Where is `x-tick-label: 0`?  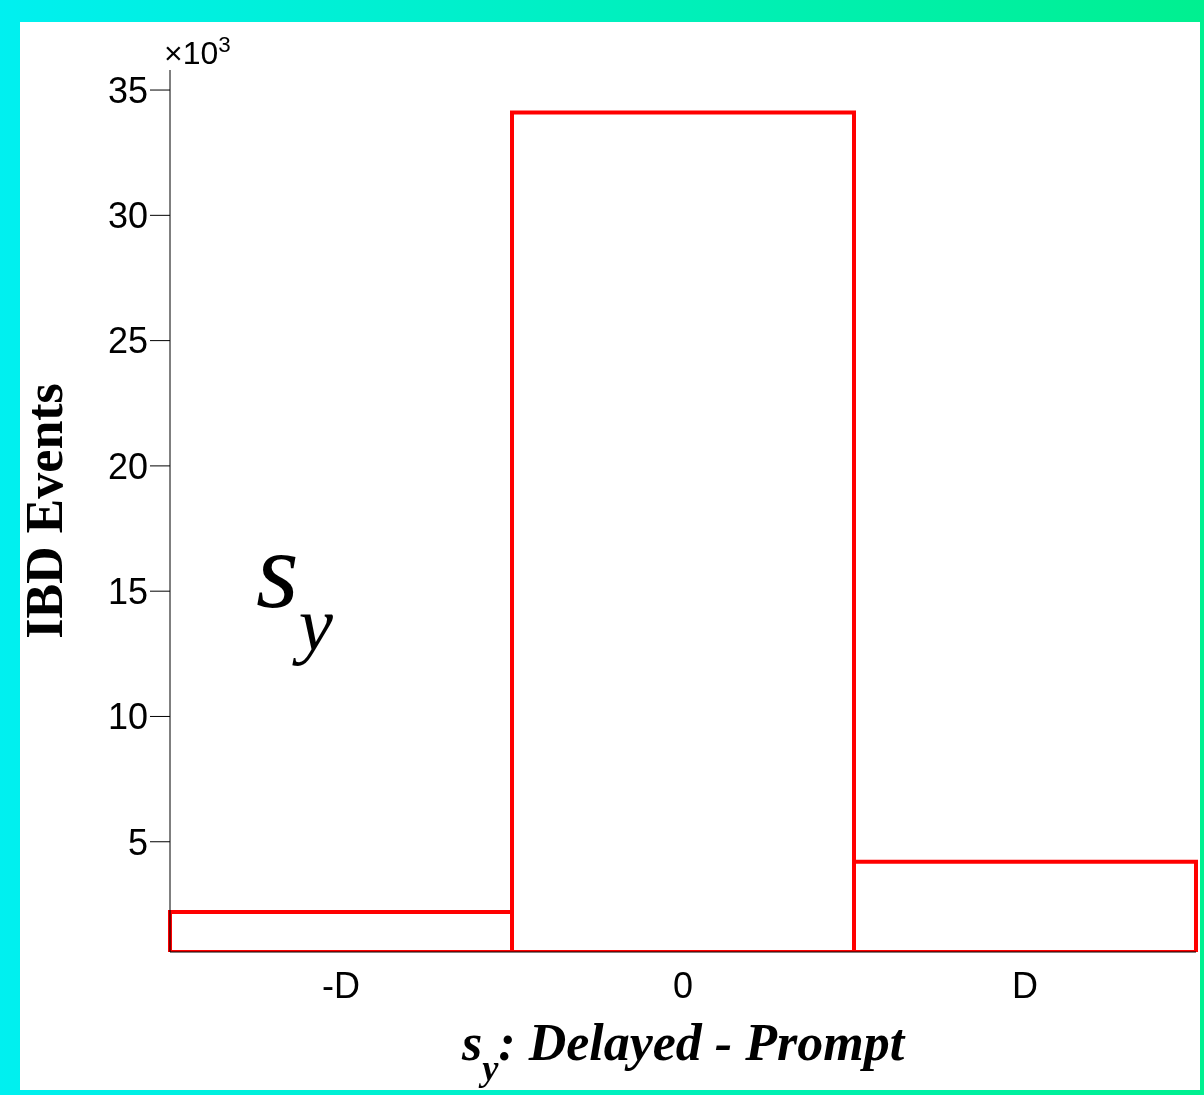 x-tick-label: 0 is located at coordinates (683, 985).